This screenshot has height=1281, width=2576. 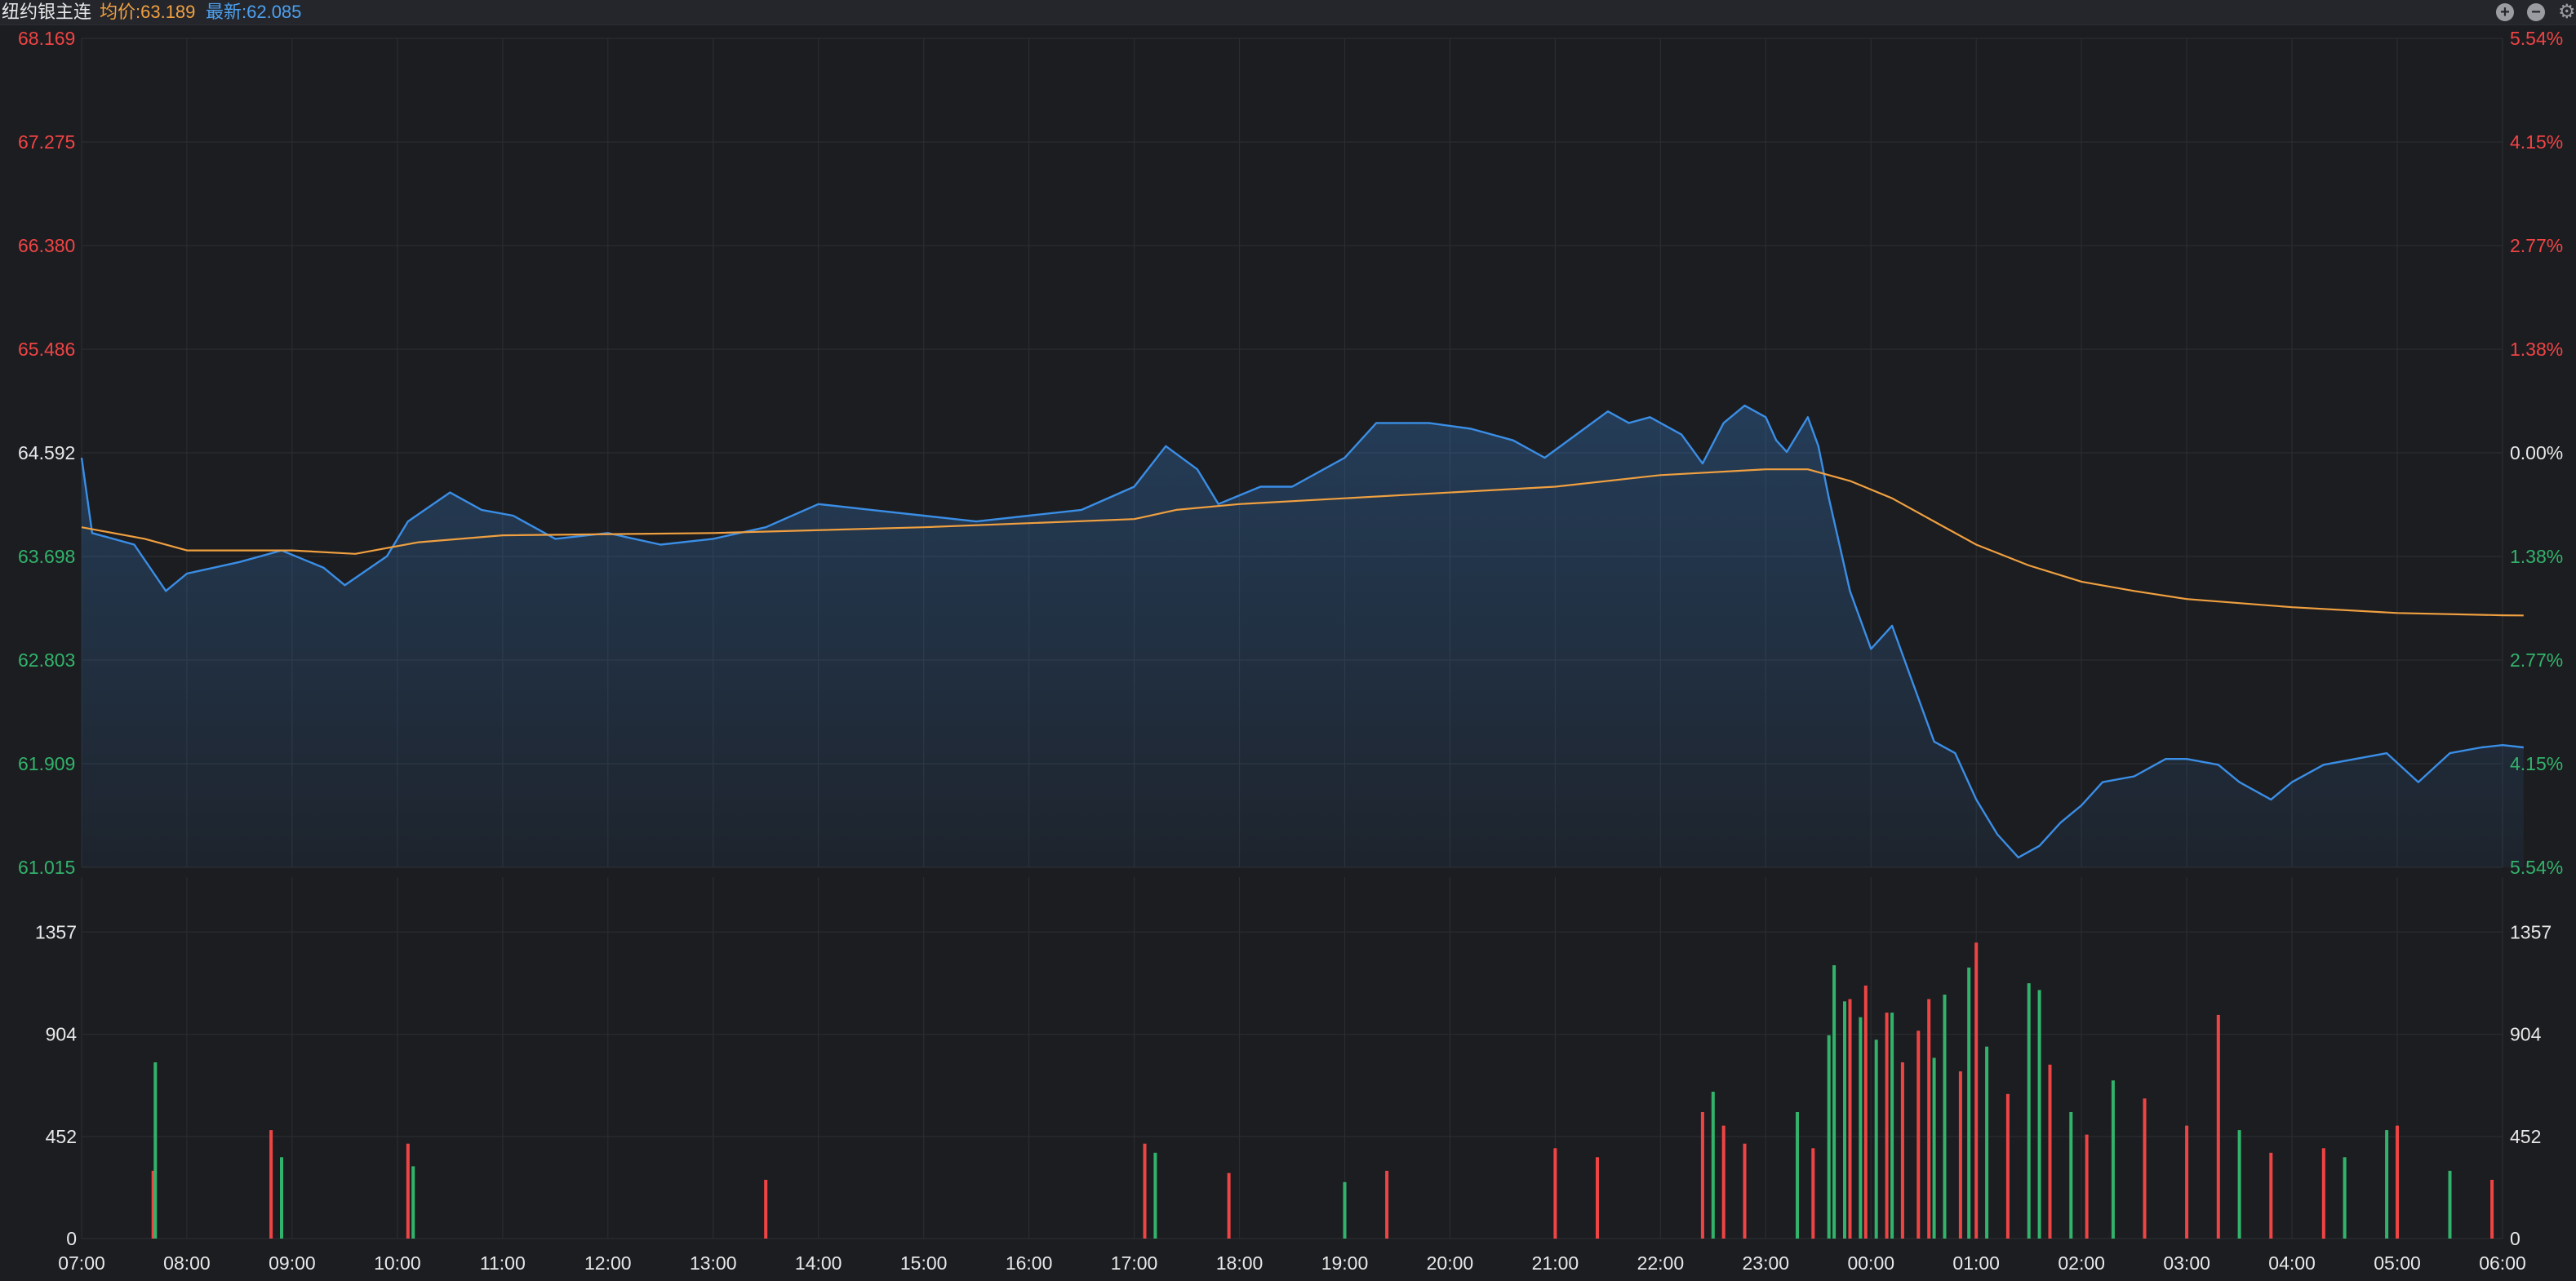 I want to click on time-axis-tick: 11:00, so click(x=503, y=1263).